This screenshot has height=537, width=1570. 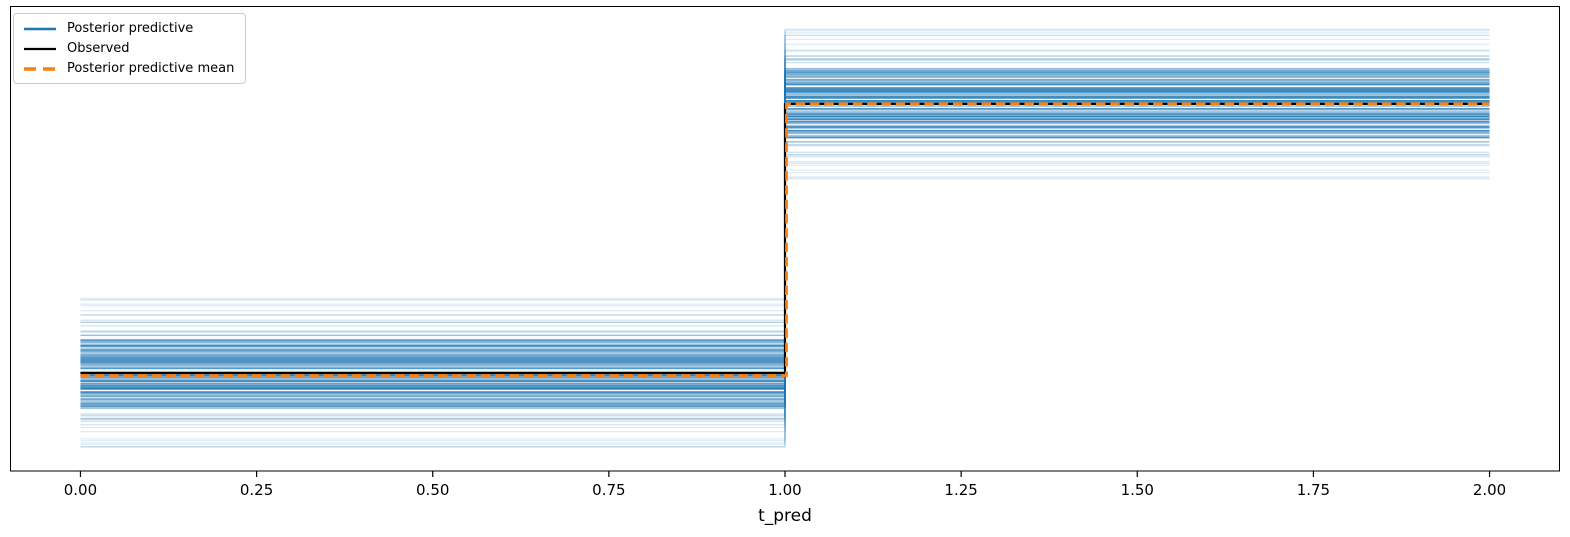 I want to click on legend-item-observed: Observed, so click(x=128, y=48).